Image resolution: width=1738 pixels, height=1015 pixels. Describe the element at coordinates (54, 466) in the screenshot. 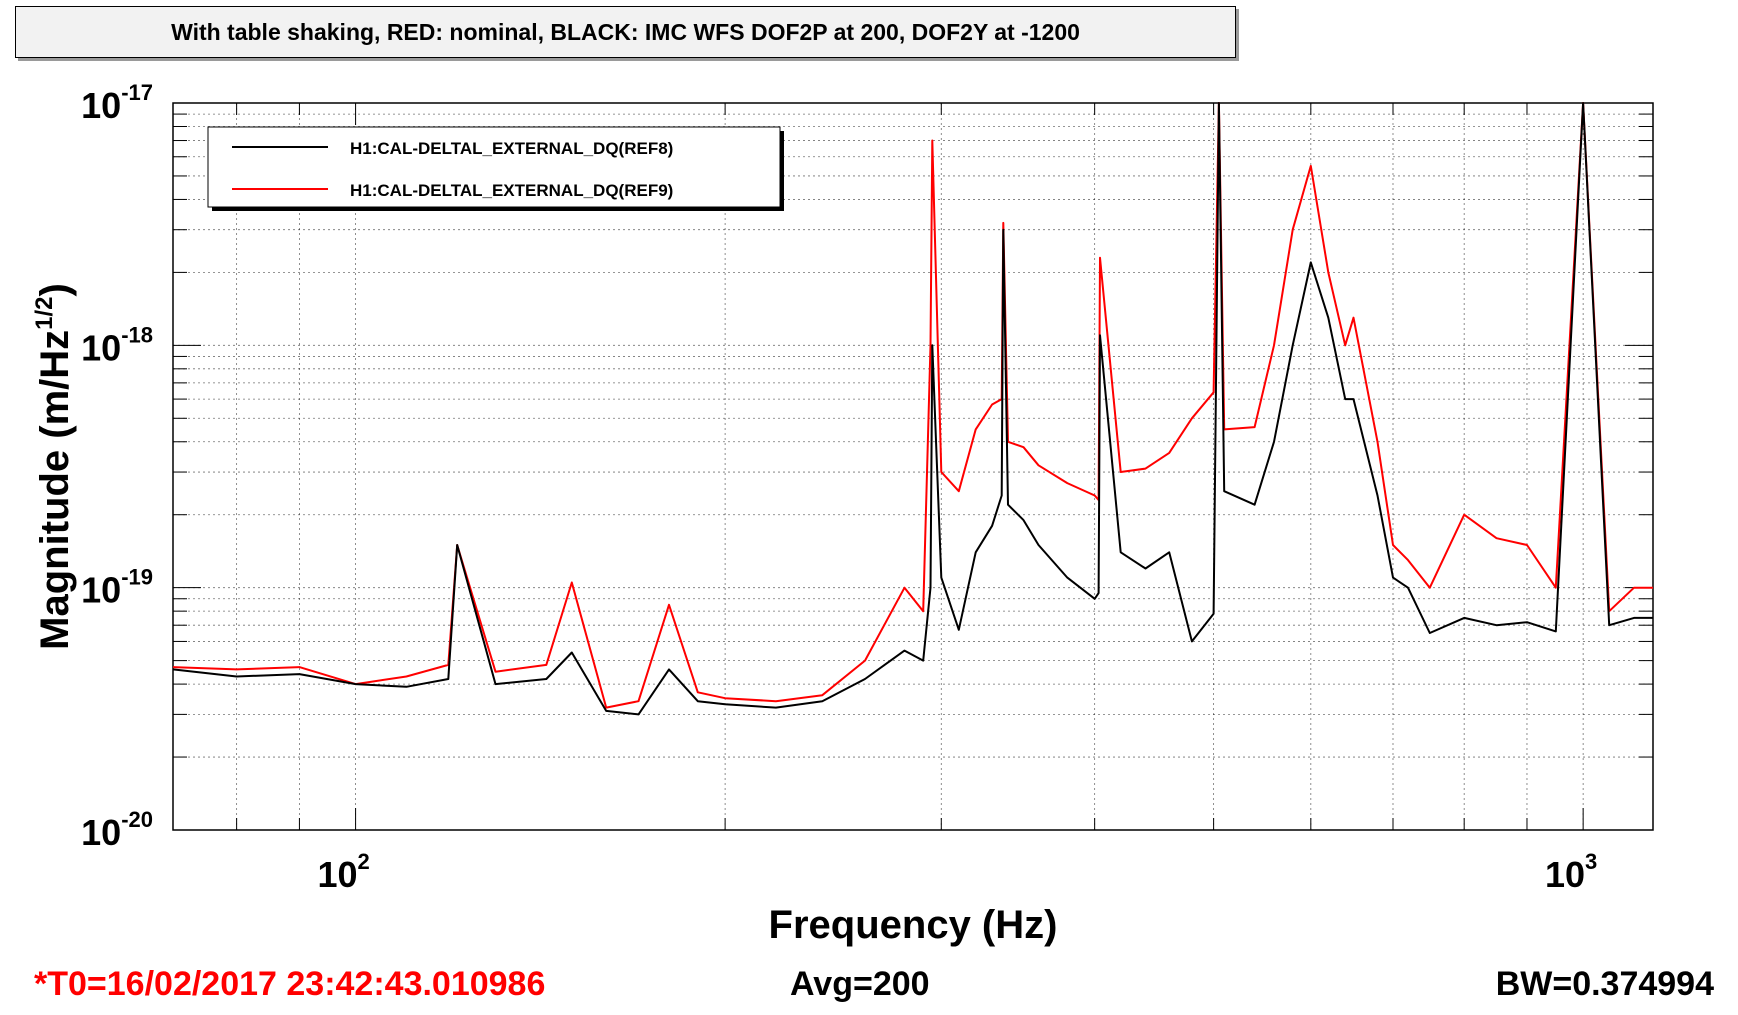

I see `y-axis-label: Magnitude (m/Hz1/2)` at that location.